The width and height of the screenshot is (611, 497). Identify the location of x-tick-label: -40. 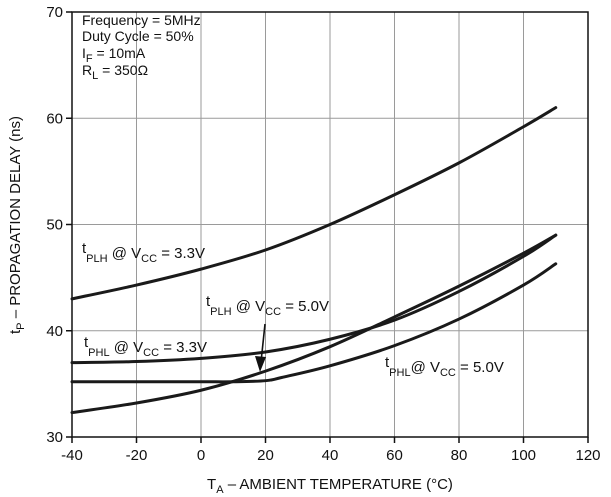
(72, 455).